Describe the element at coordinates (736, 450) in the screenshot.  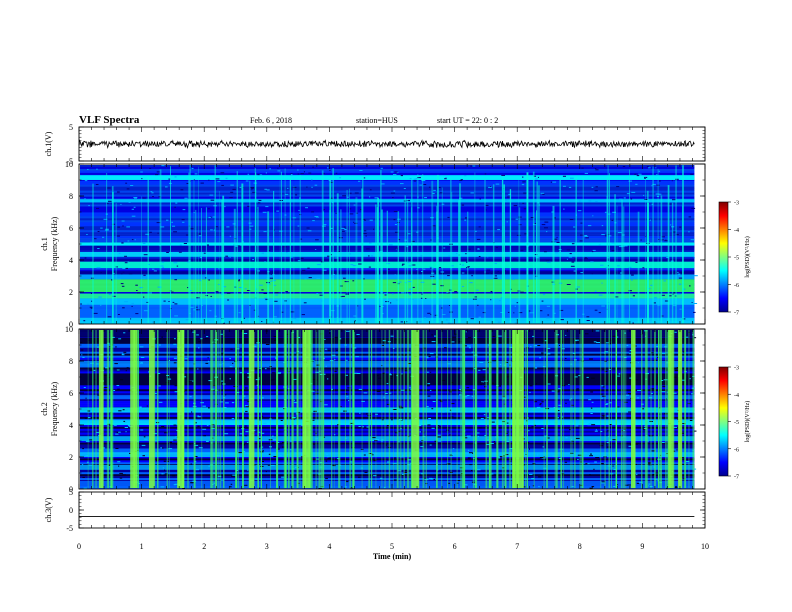
I see `colorbar-tick-label: -6` at that location.